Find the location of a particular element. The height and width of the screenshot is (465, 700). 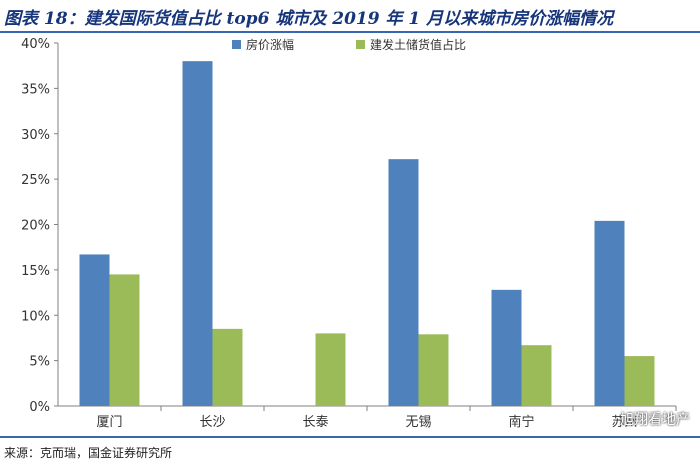

x-tick-label: 无锡 is located at coordinates (418, 422).